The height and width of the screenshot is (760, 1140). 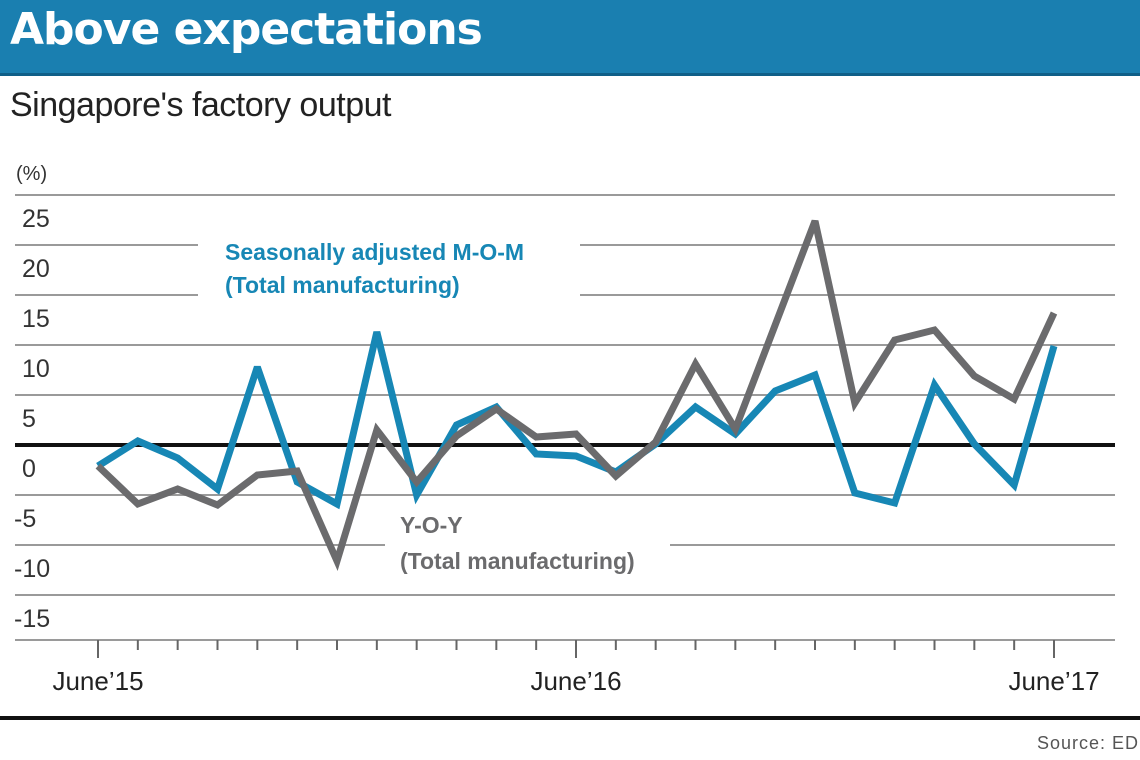 What do you see at coordinates (36, 319) in the screenshot?
I see `y-tick-label: 15` at bounding box center [36, 319].